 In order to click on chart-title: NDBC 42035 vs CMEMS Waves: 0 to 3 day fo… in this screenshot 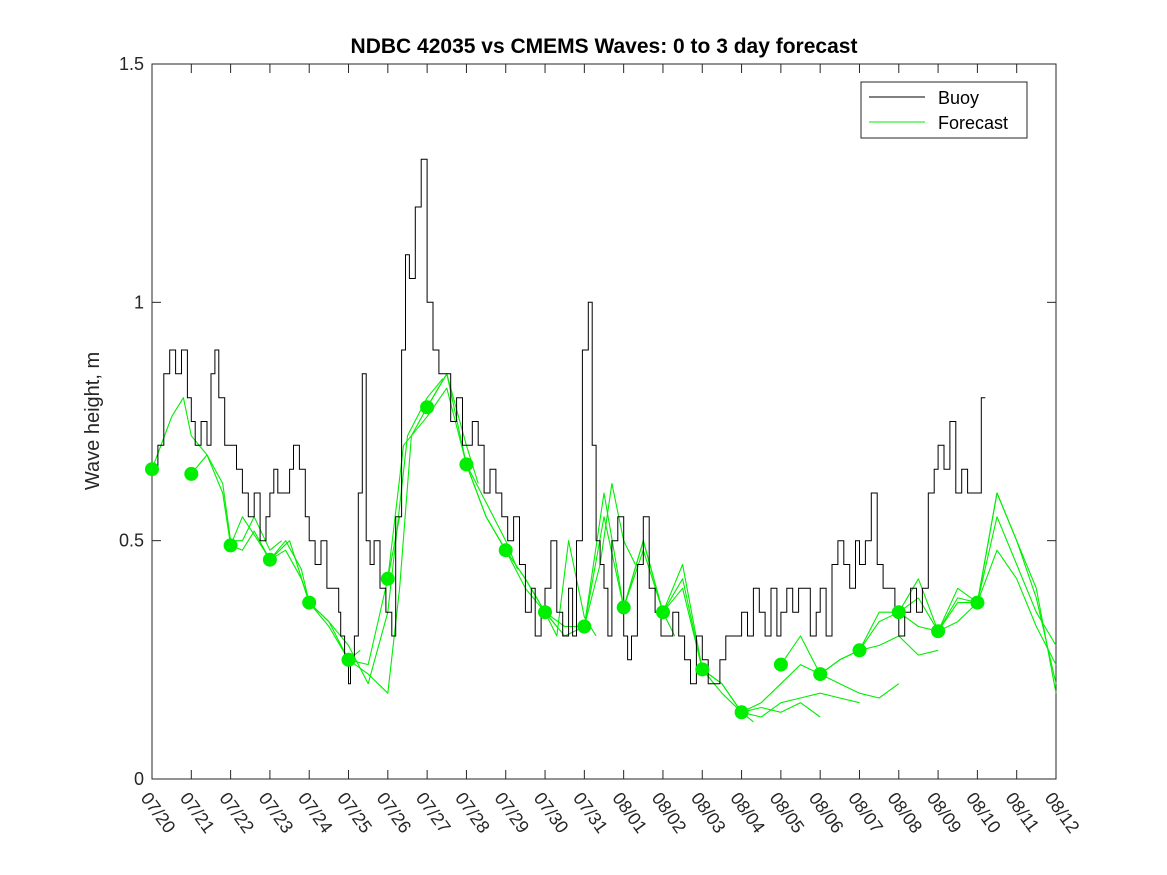, I will do `click(604, 46)`.